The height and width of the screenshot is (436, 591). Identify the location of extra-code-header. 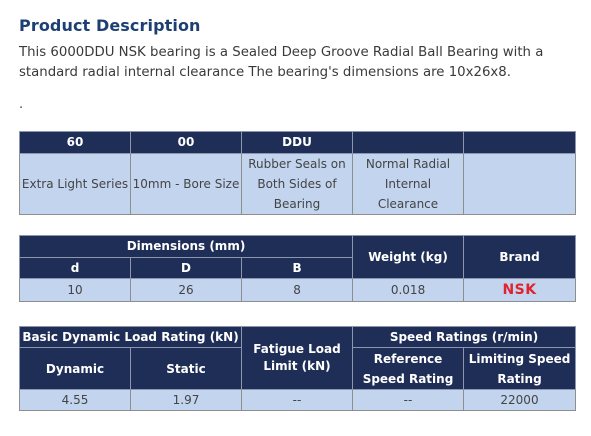
(519, 142).